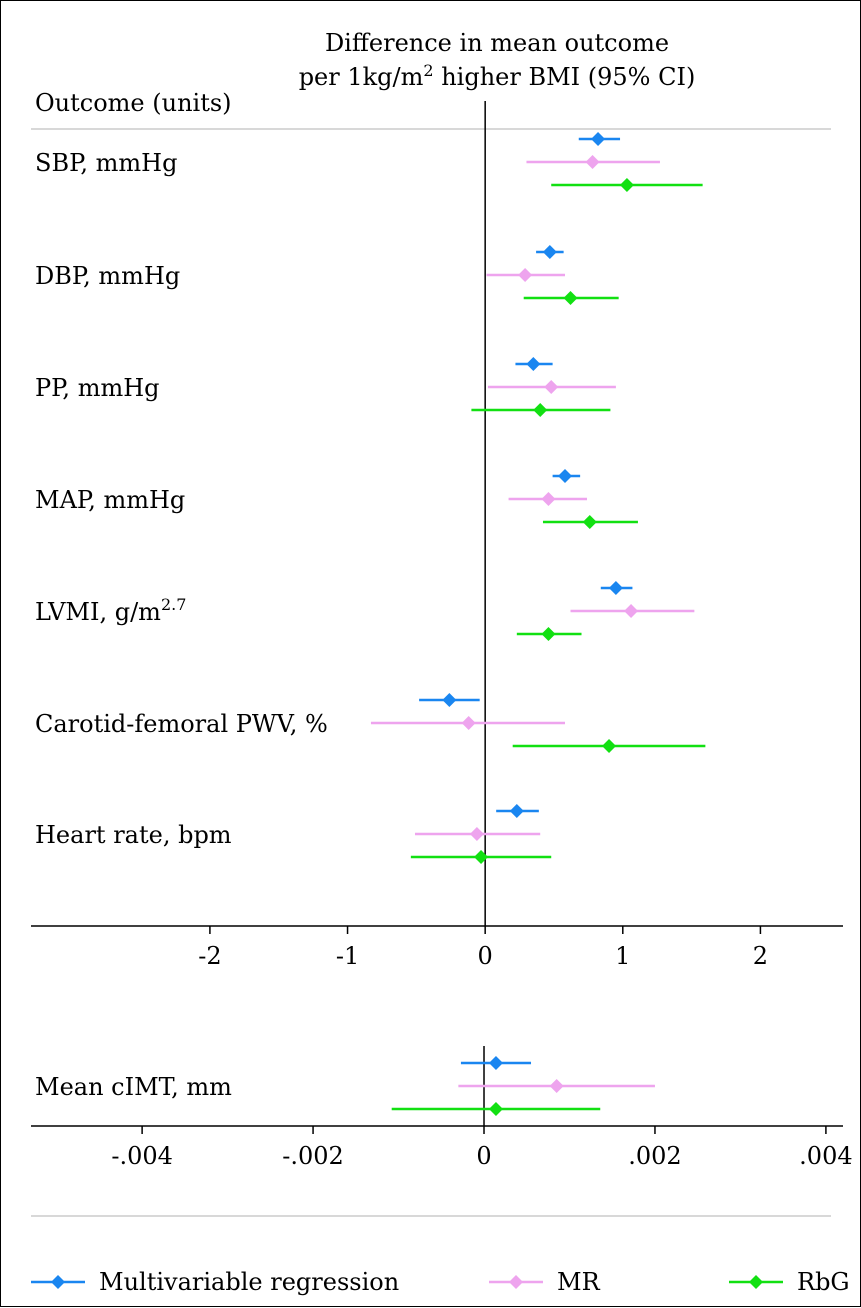 The height and width of the screenshot is (1308, 861). I want to click on top-x-tick-label: 2, so click(760, 956).